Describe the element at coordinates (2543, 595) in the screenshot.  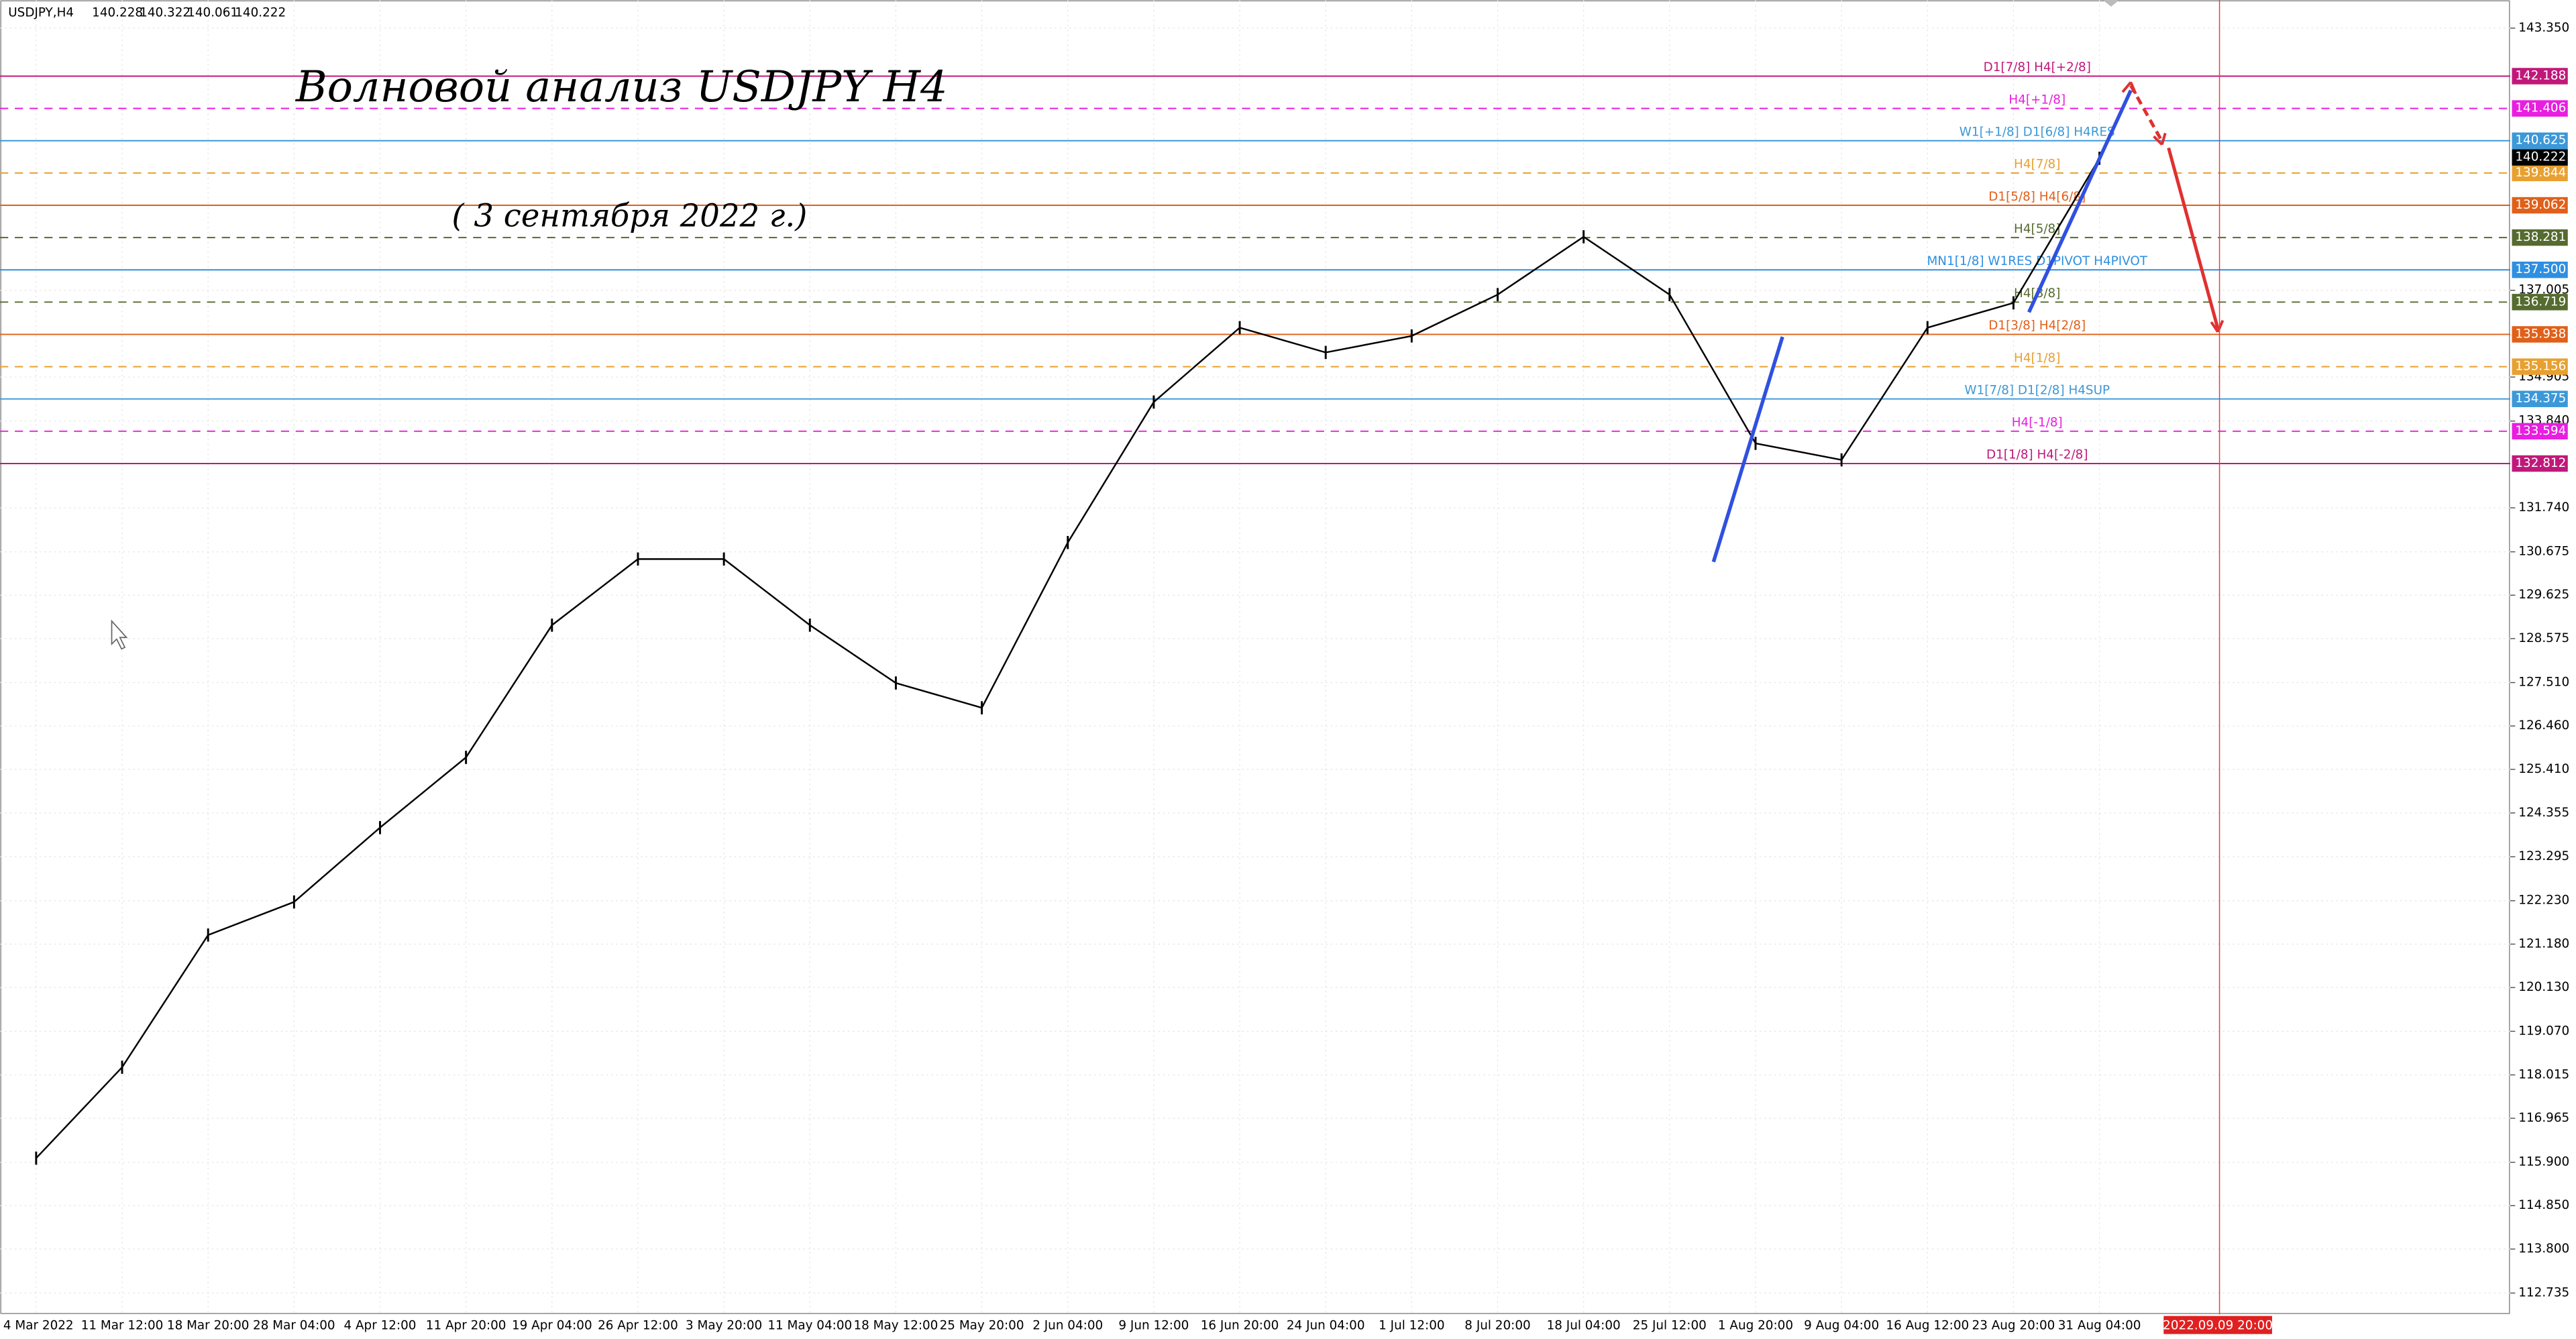
I see `y-tick-label: 129.625` at that location.